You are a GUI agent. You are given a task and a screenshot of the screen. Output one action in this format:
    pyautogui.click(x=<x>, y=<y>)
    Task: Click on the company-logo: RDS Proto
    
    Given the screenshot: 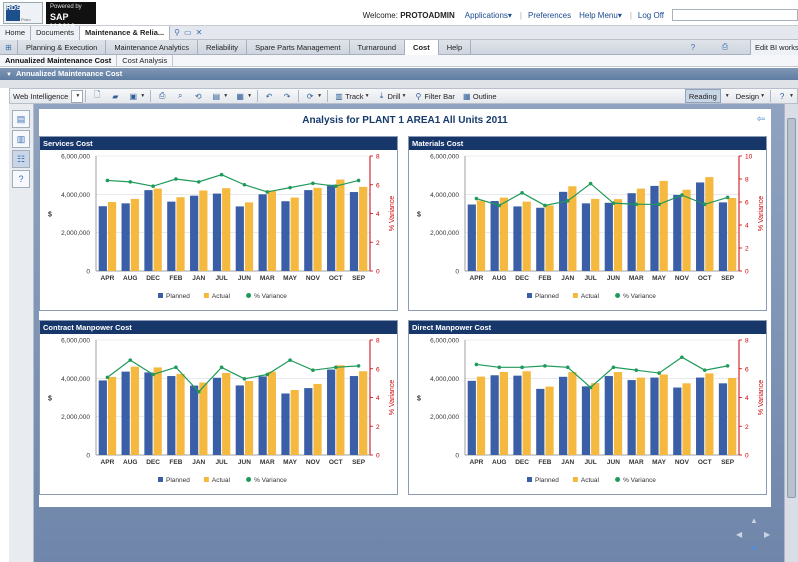 What is the action you would take?
    pyautogui.click(x=23, y=13)
    